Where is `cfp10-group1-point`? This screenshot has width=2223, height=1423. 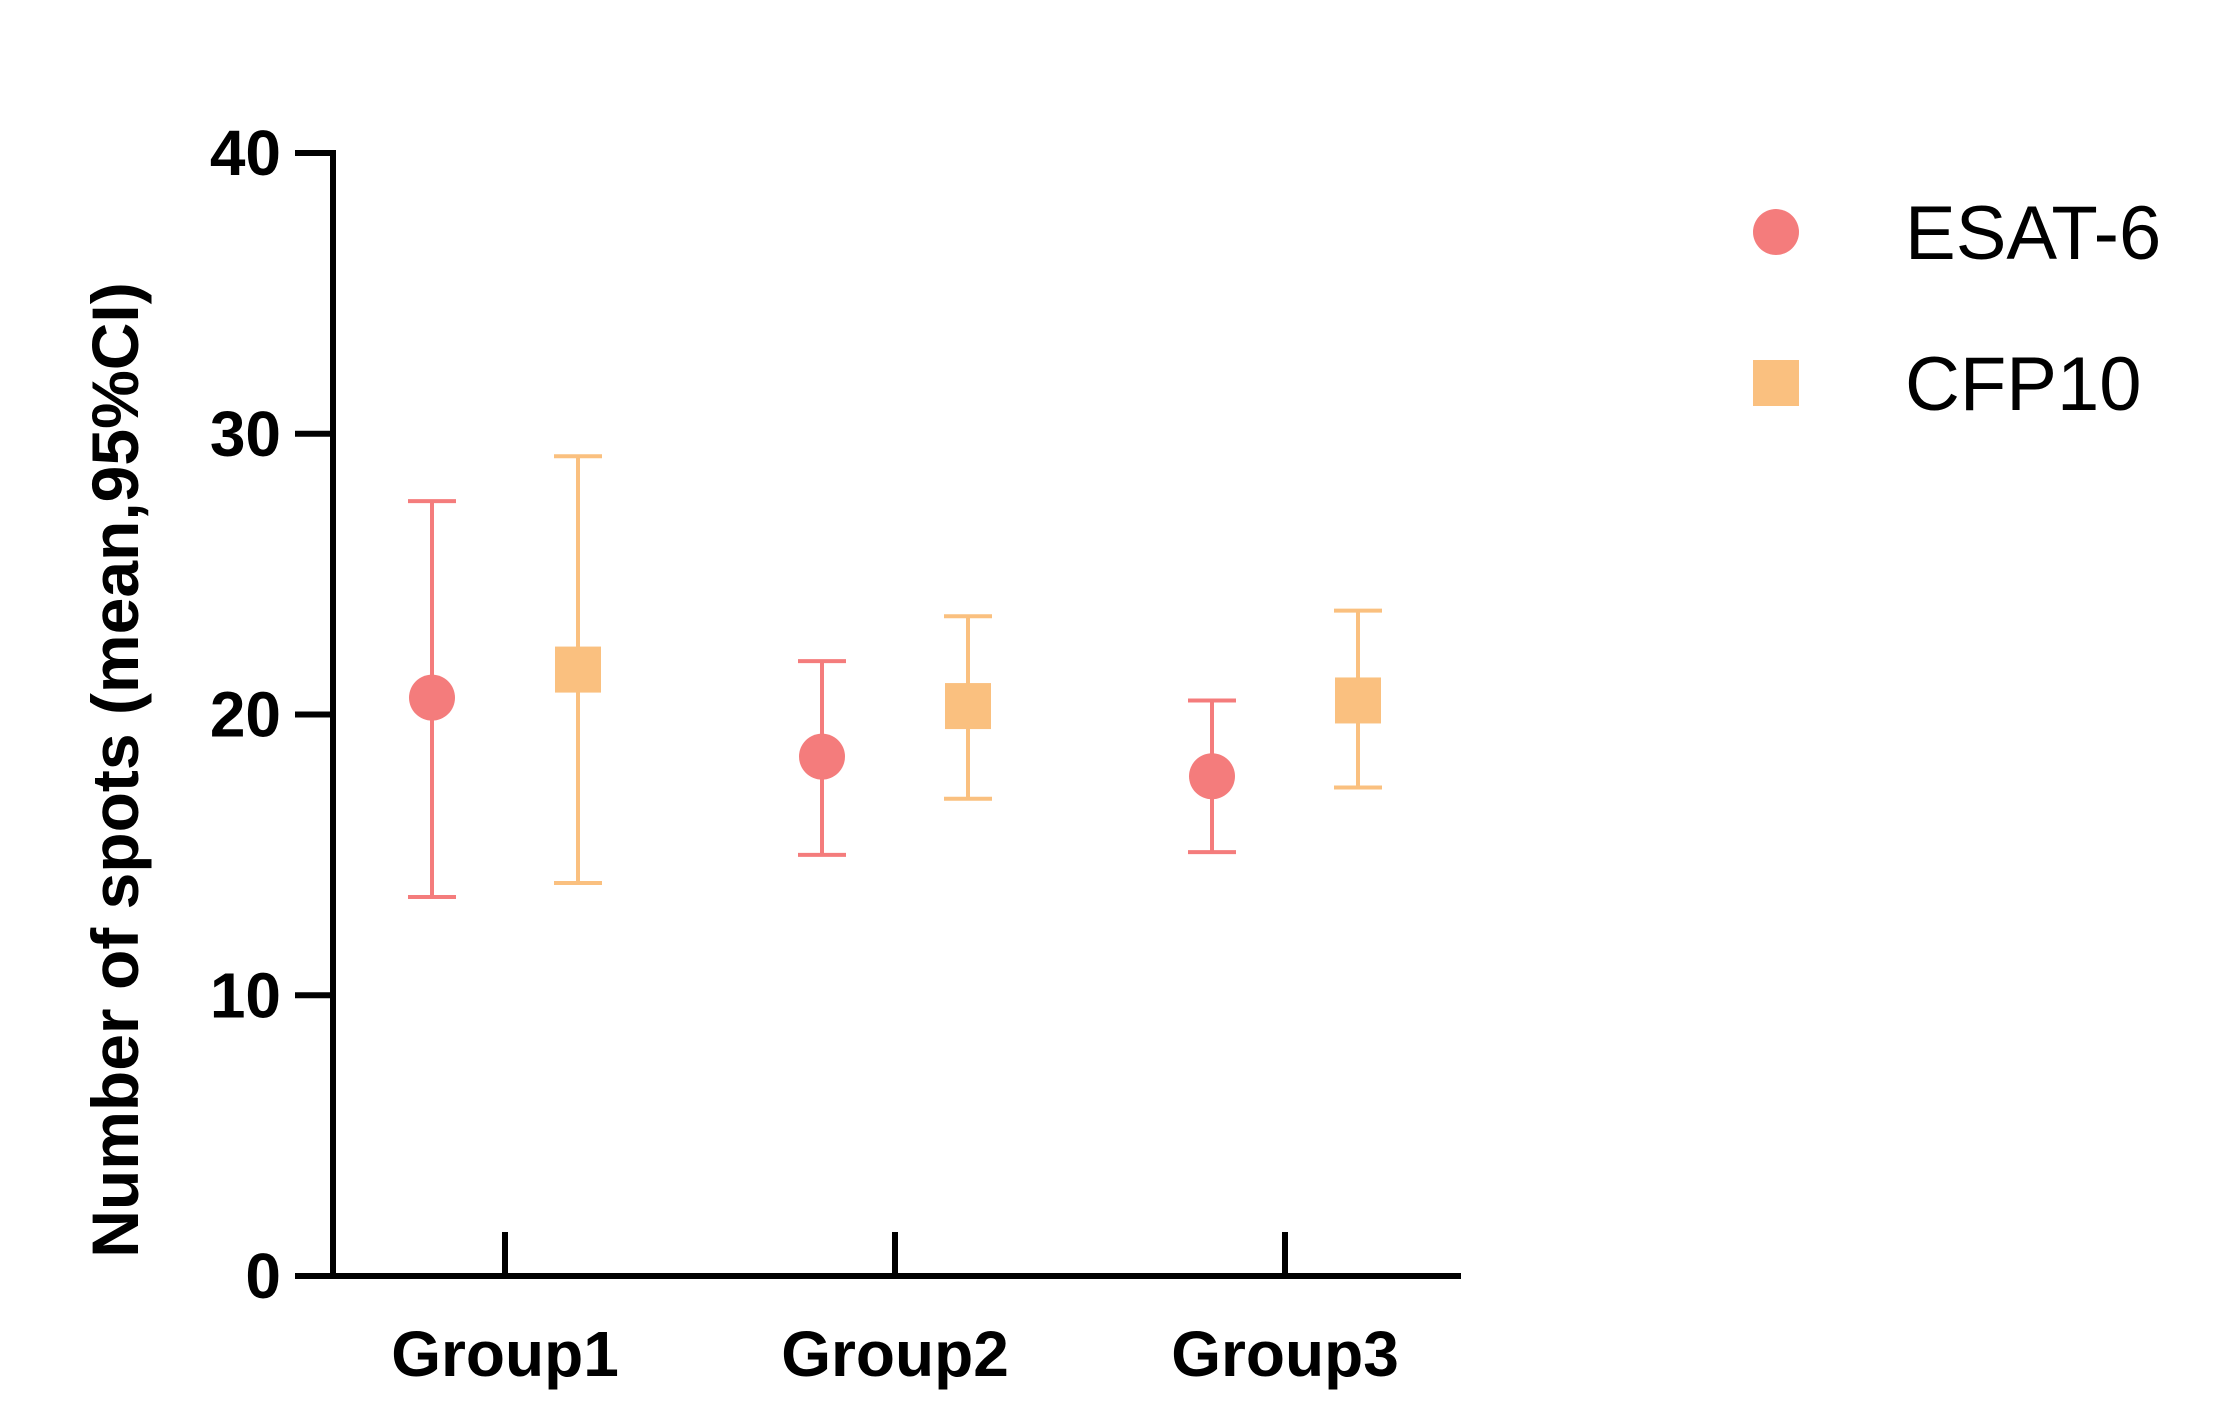 cfp10-group1-point is located at coordinates (578, 669).